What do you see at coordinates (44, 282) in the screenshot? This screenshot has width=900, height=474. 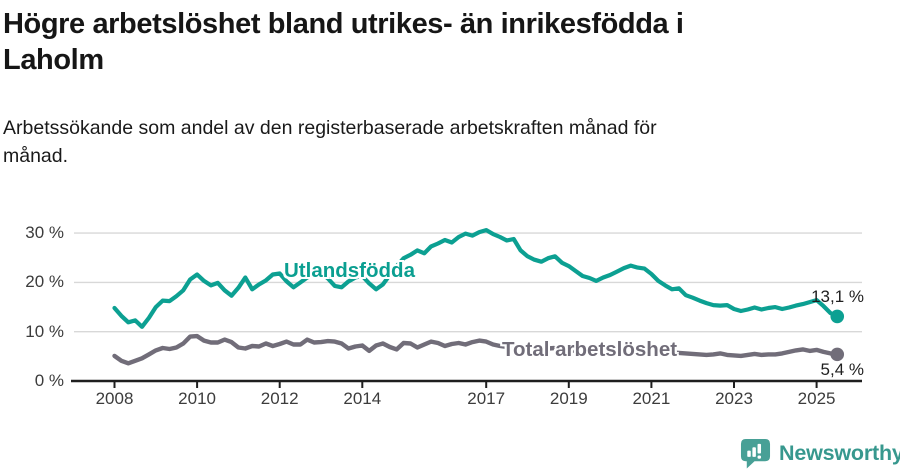 I see `y-tick-label-20: 20 %` at bounding box center [44, 282].